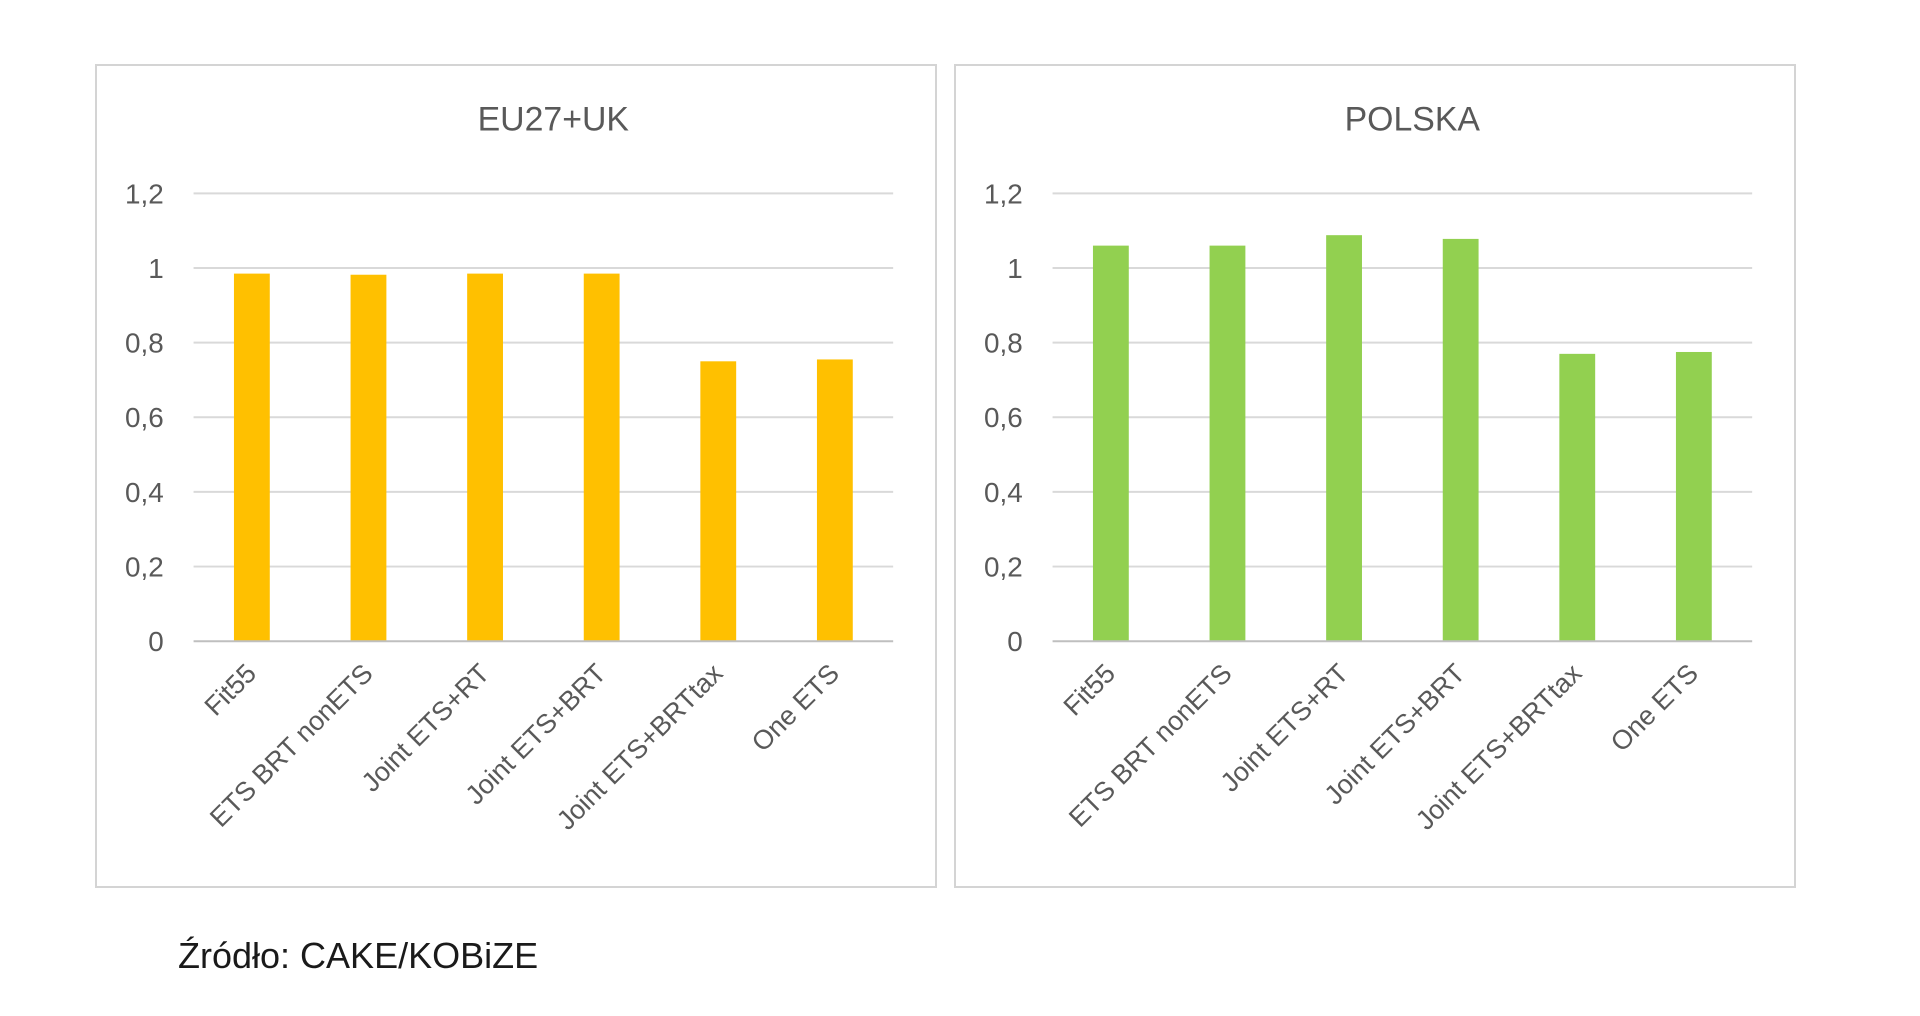 This screenshot has height=1016, width=1920. What do you see at coordinates (358, 955) in the screenshot?
I see `source-note: Źródło: CAKE/KOBiZE` at bounding box center [358, 955].